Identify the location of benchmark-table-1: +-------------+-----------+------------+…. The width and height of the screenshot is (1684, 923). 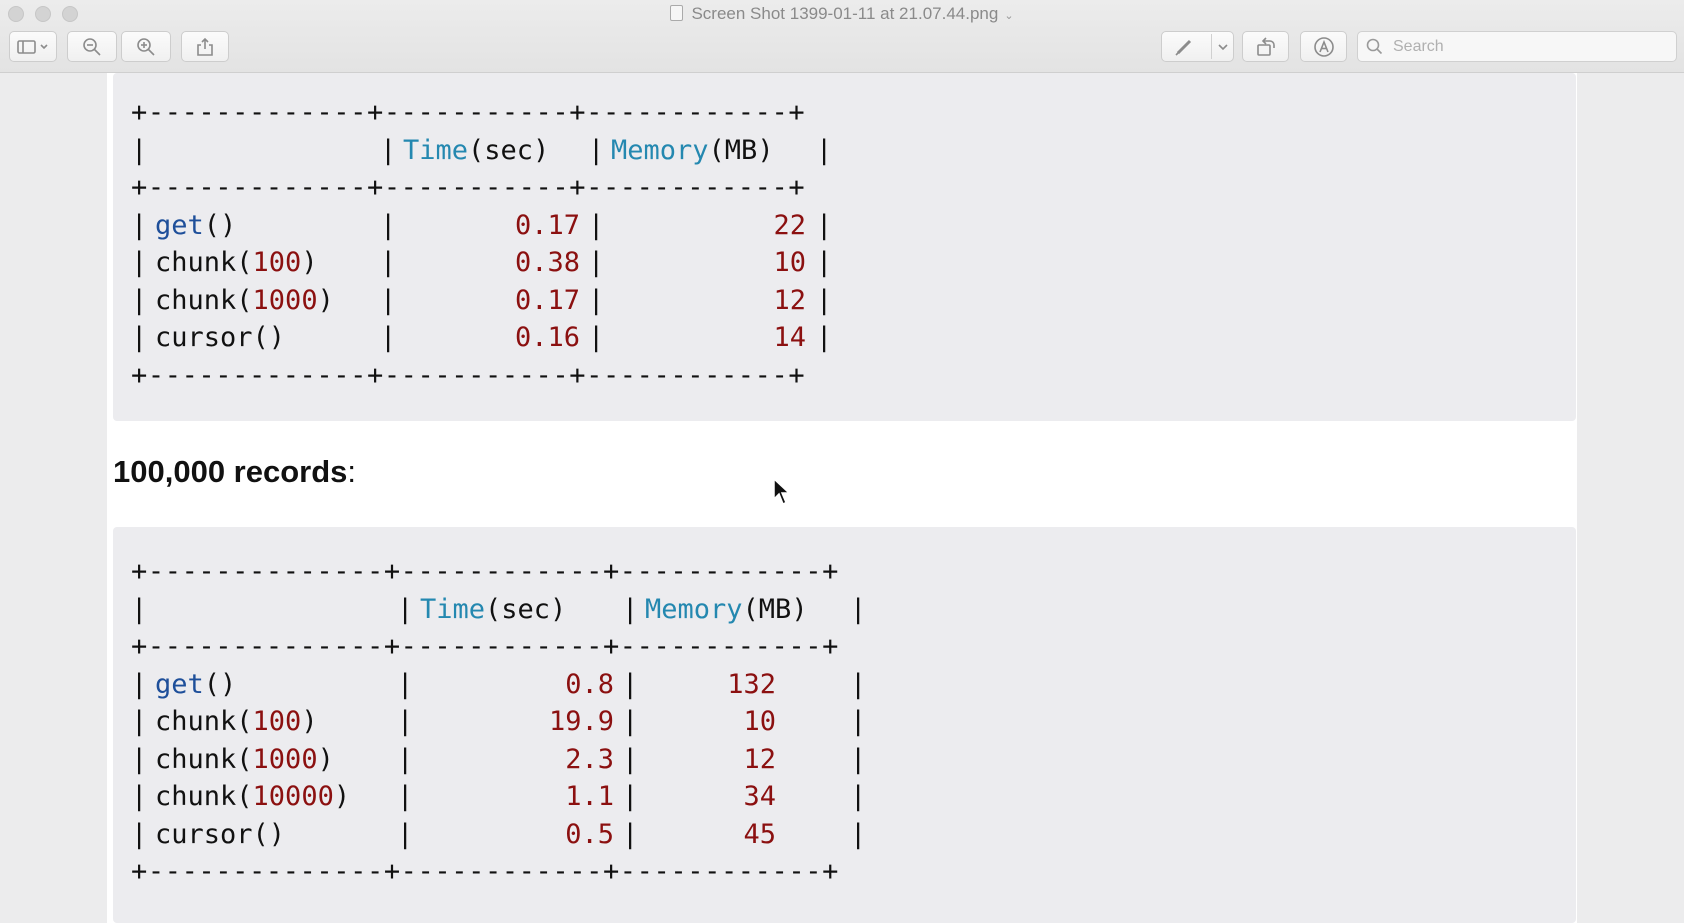
(482, 244).